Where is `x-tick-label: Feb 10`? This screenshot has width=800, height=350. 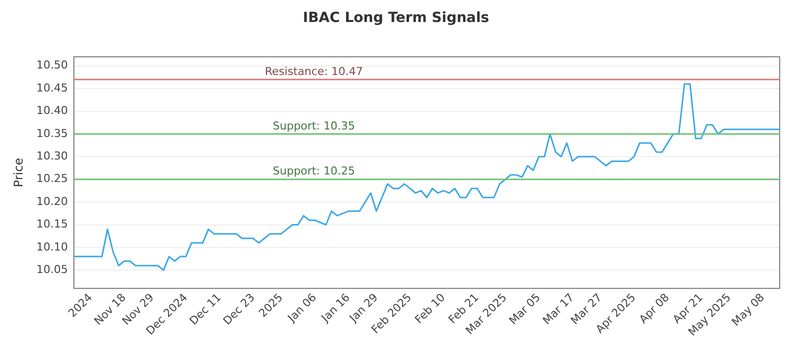 x-tick-label: Feb 10 is located at coordinates (430, 308).